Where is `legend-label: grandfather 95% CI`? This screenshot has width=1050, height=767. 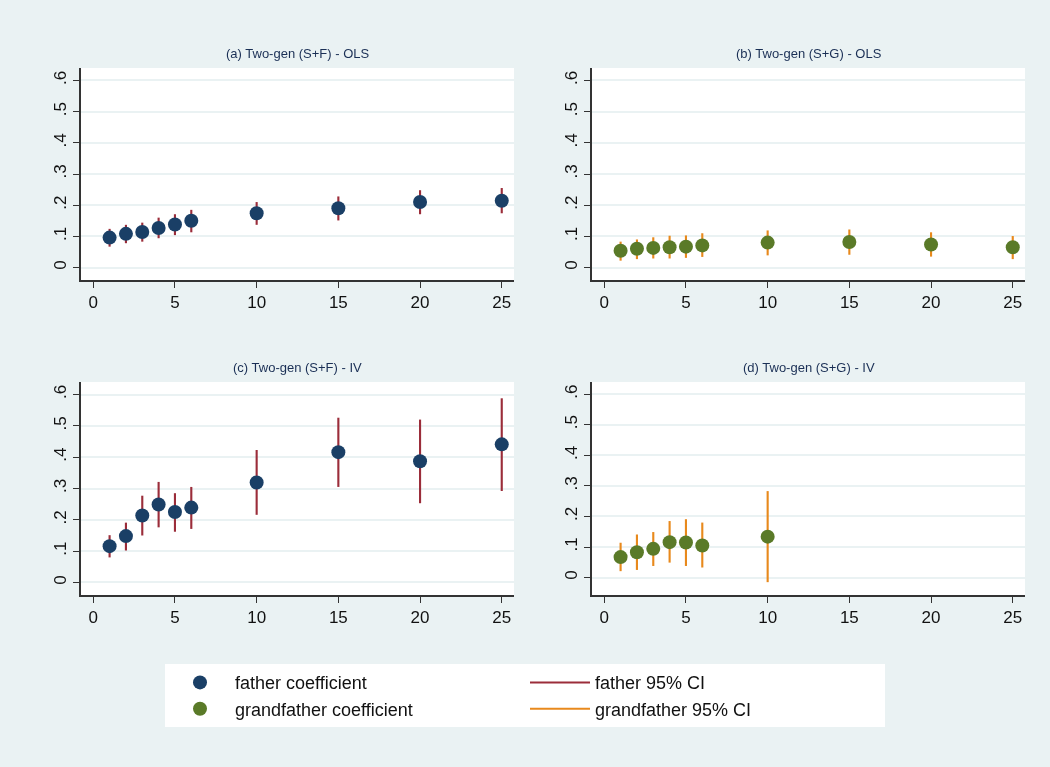
legend-label: grandfather 95% CI is located at coordinates (673, 709).